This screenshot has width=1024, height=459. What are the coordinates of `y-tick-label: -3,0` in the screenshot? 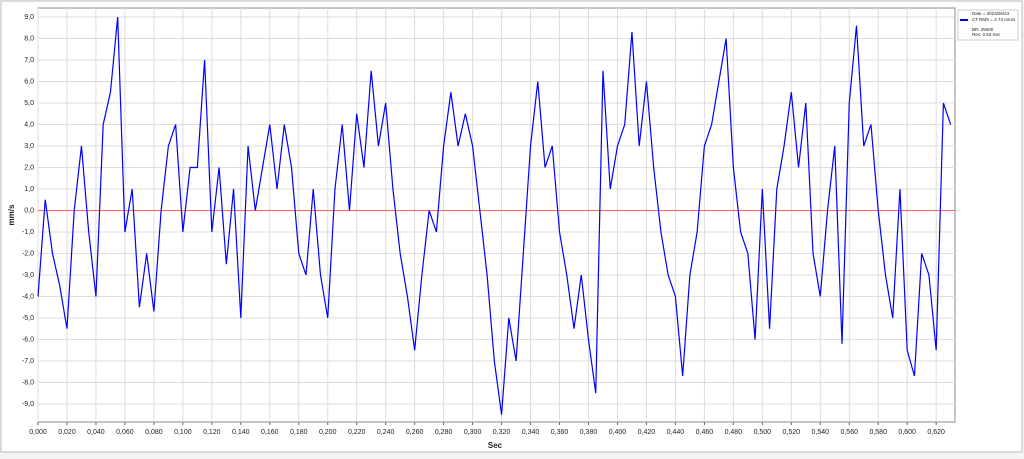 It's located at (28, 275).